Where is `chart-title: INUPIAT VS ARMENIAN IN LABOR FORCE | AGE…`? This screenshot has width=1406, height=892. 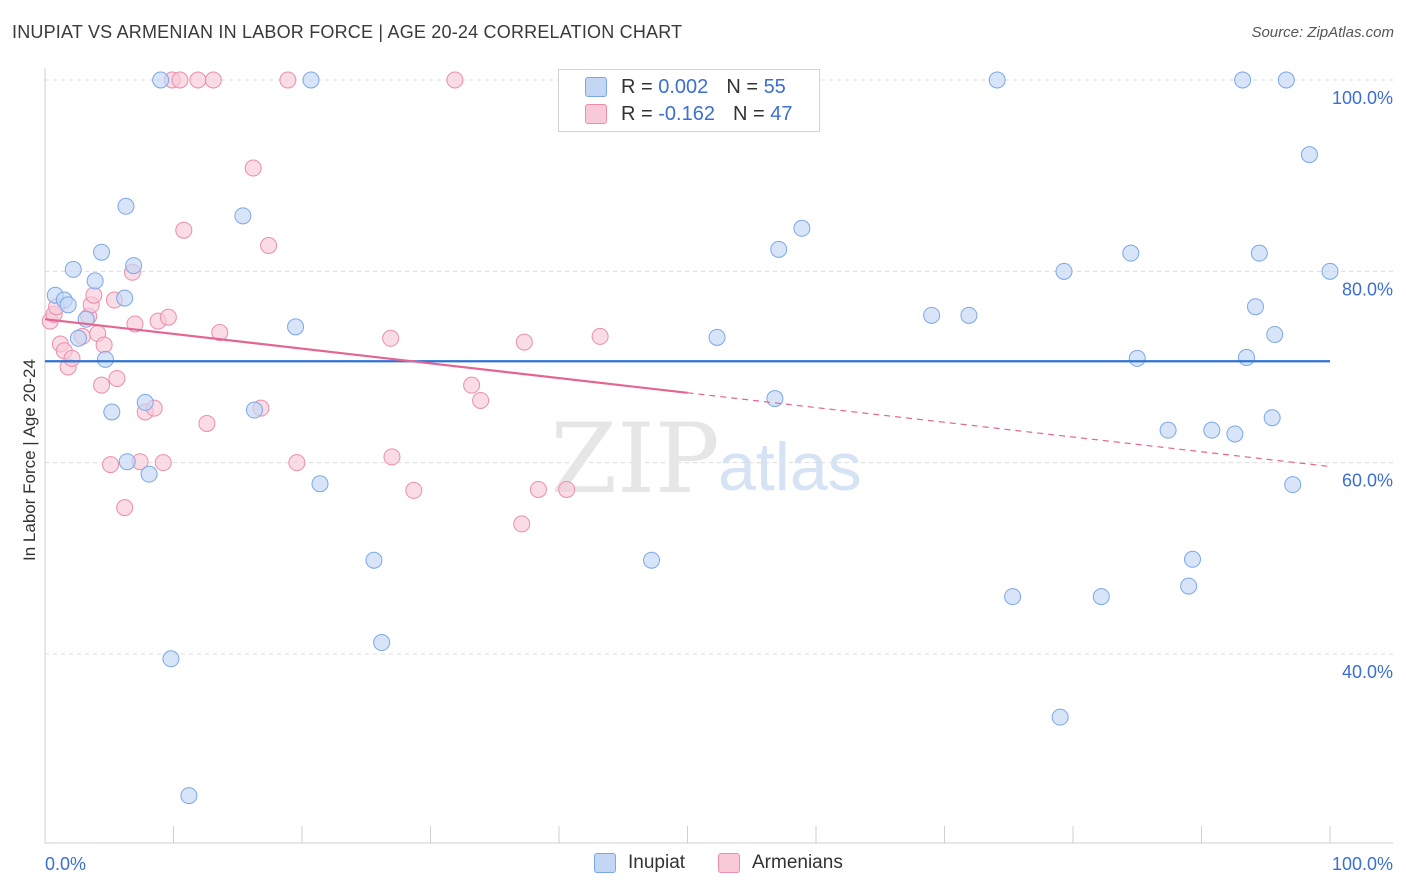
chart-title: INUPIAT VS ARMENIAN IN LABOR FORCE | AGE… is located at coordinates (347, 32).